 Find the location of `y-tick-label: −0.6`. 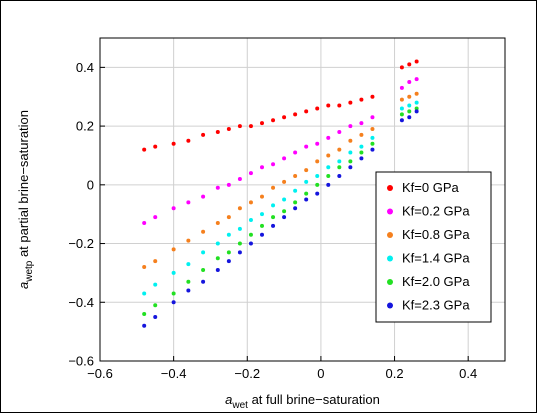

y-tick-label: −0.6 is located at coordinates (81, 361).